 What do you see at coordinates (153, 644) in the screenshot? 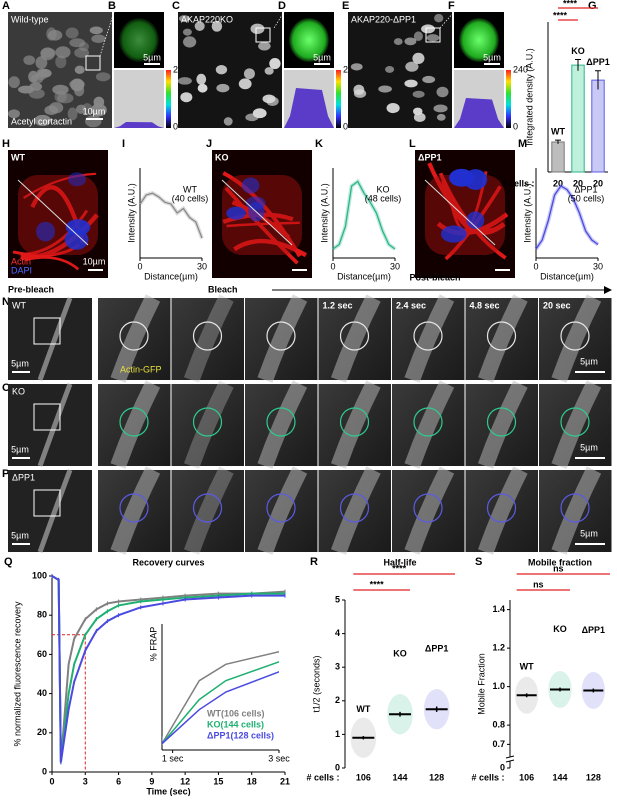
I see `y-axis-label: % FRAP` at bounding box center [153, 644].